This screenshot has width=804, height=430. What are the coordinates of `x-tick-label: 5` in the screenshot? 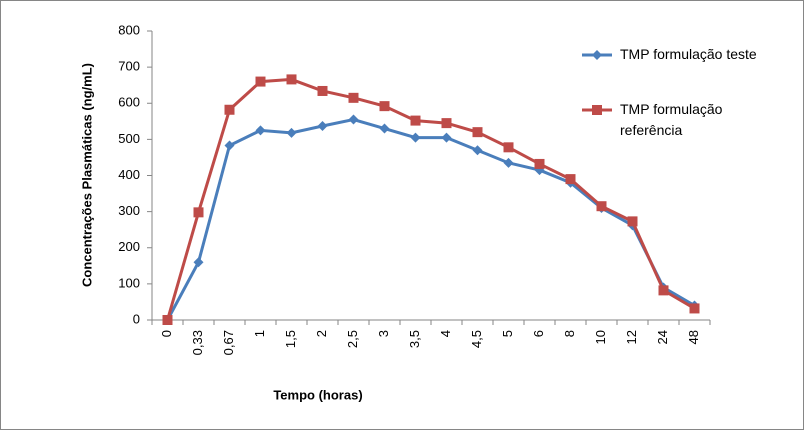 It's located at (507, 333).